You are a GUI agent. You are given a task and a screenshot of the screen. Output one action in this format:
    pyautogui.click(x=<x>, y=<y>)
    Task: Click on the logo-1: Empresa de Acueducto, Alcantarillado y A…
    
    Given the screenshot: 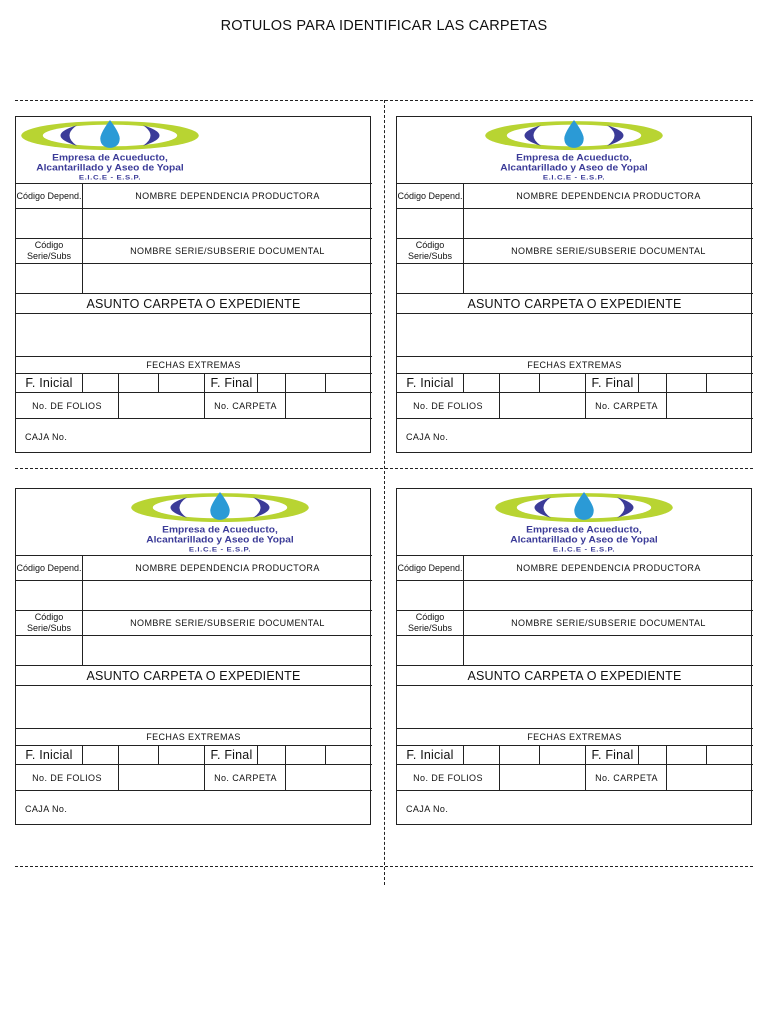 What is the action you would take?
    pyautogui.click(x=110, y=150)
    